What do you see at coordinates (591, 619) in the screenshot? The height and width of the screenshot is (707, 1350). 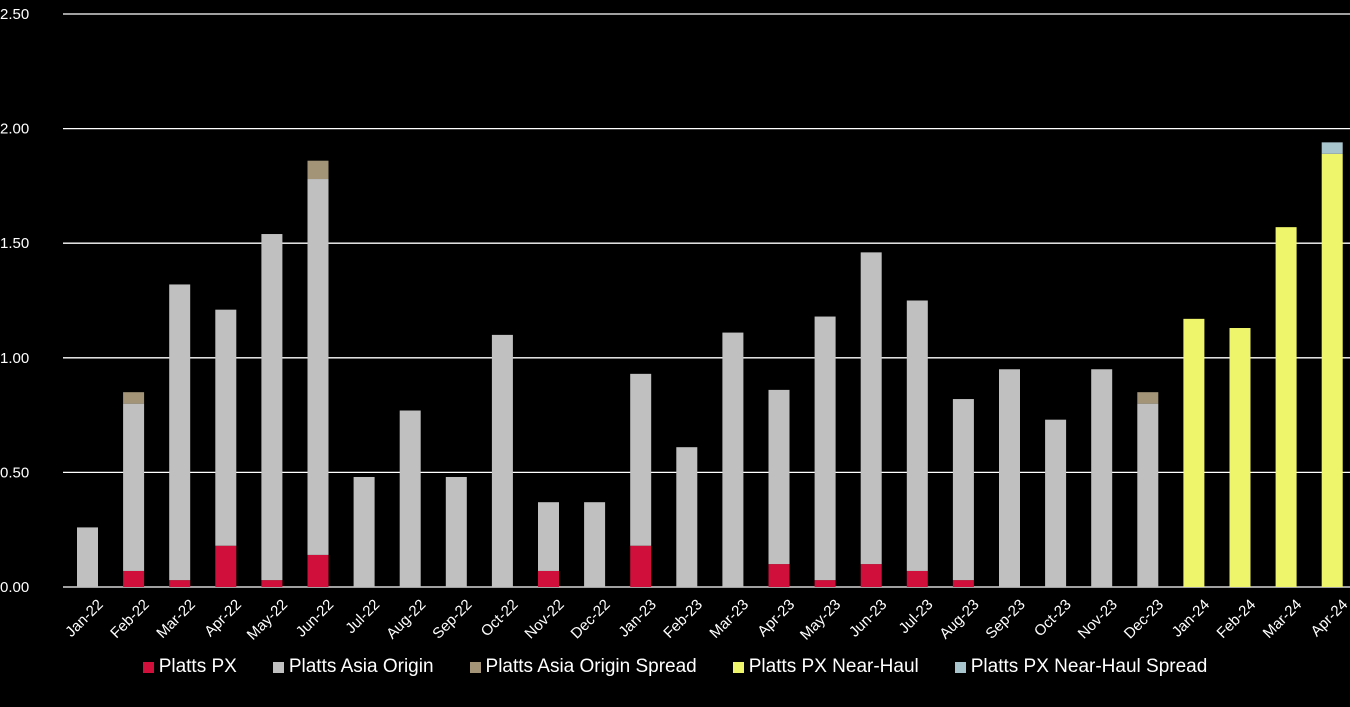 I see `x-tick-label: Dec-22` at bounding box center [591, 619].